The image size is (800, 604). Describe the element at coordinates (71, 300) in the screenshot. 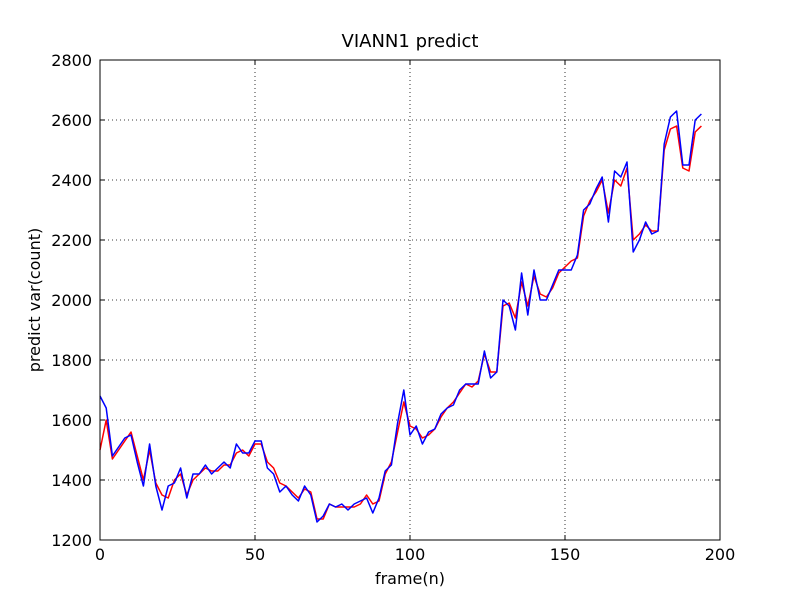

I see `y-tick-label: 2000` at that location.